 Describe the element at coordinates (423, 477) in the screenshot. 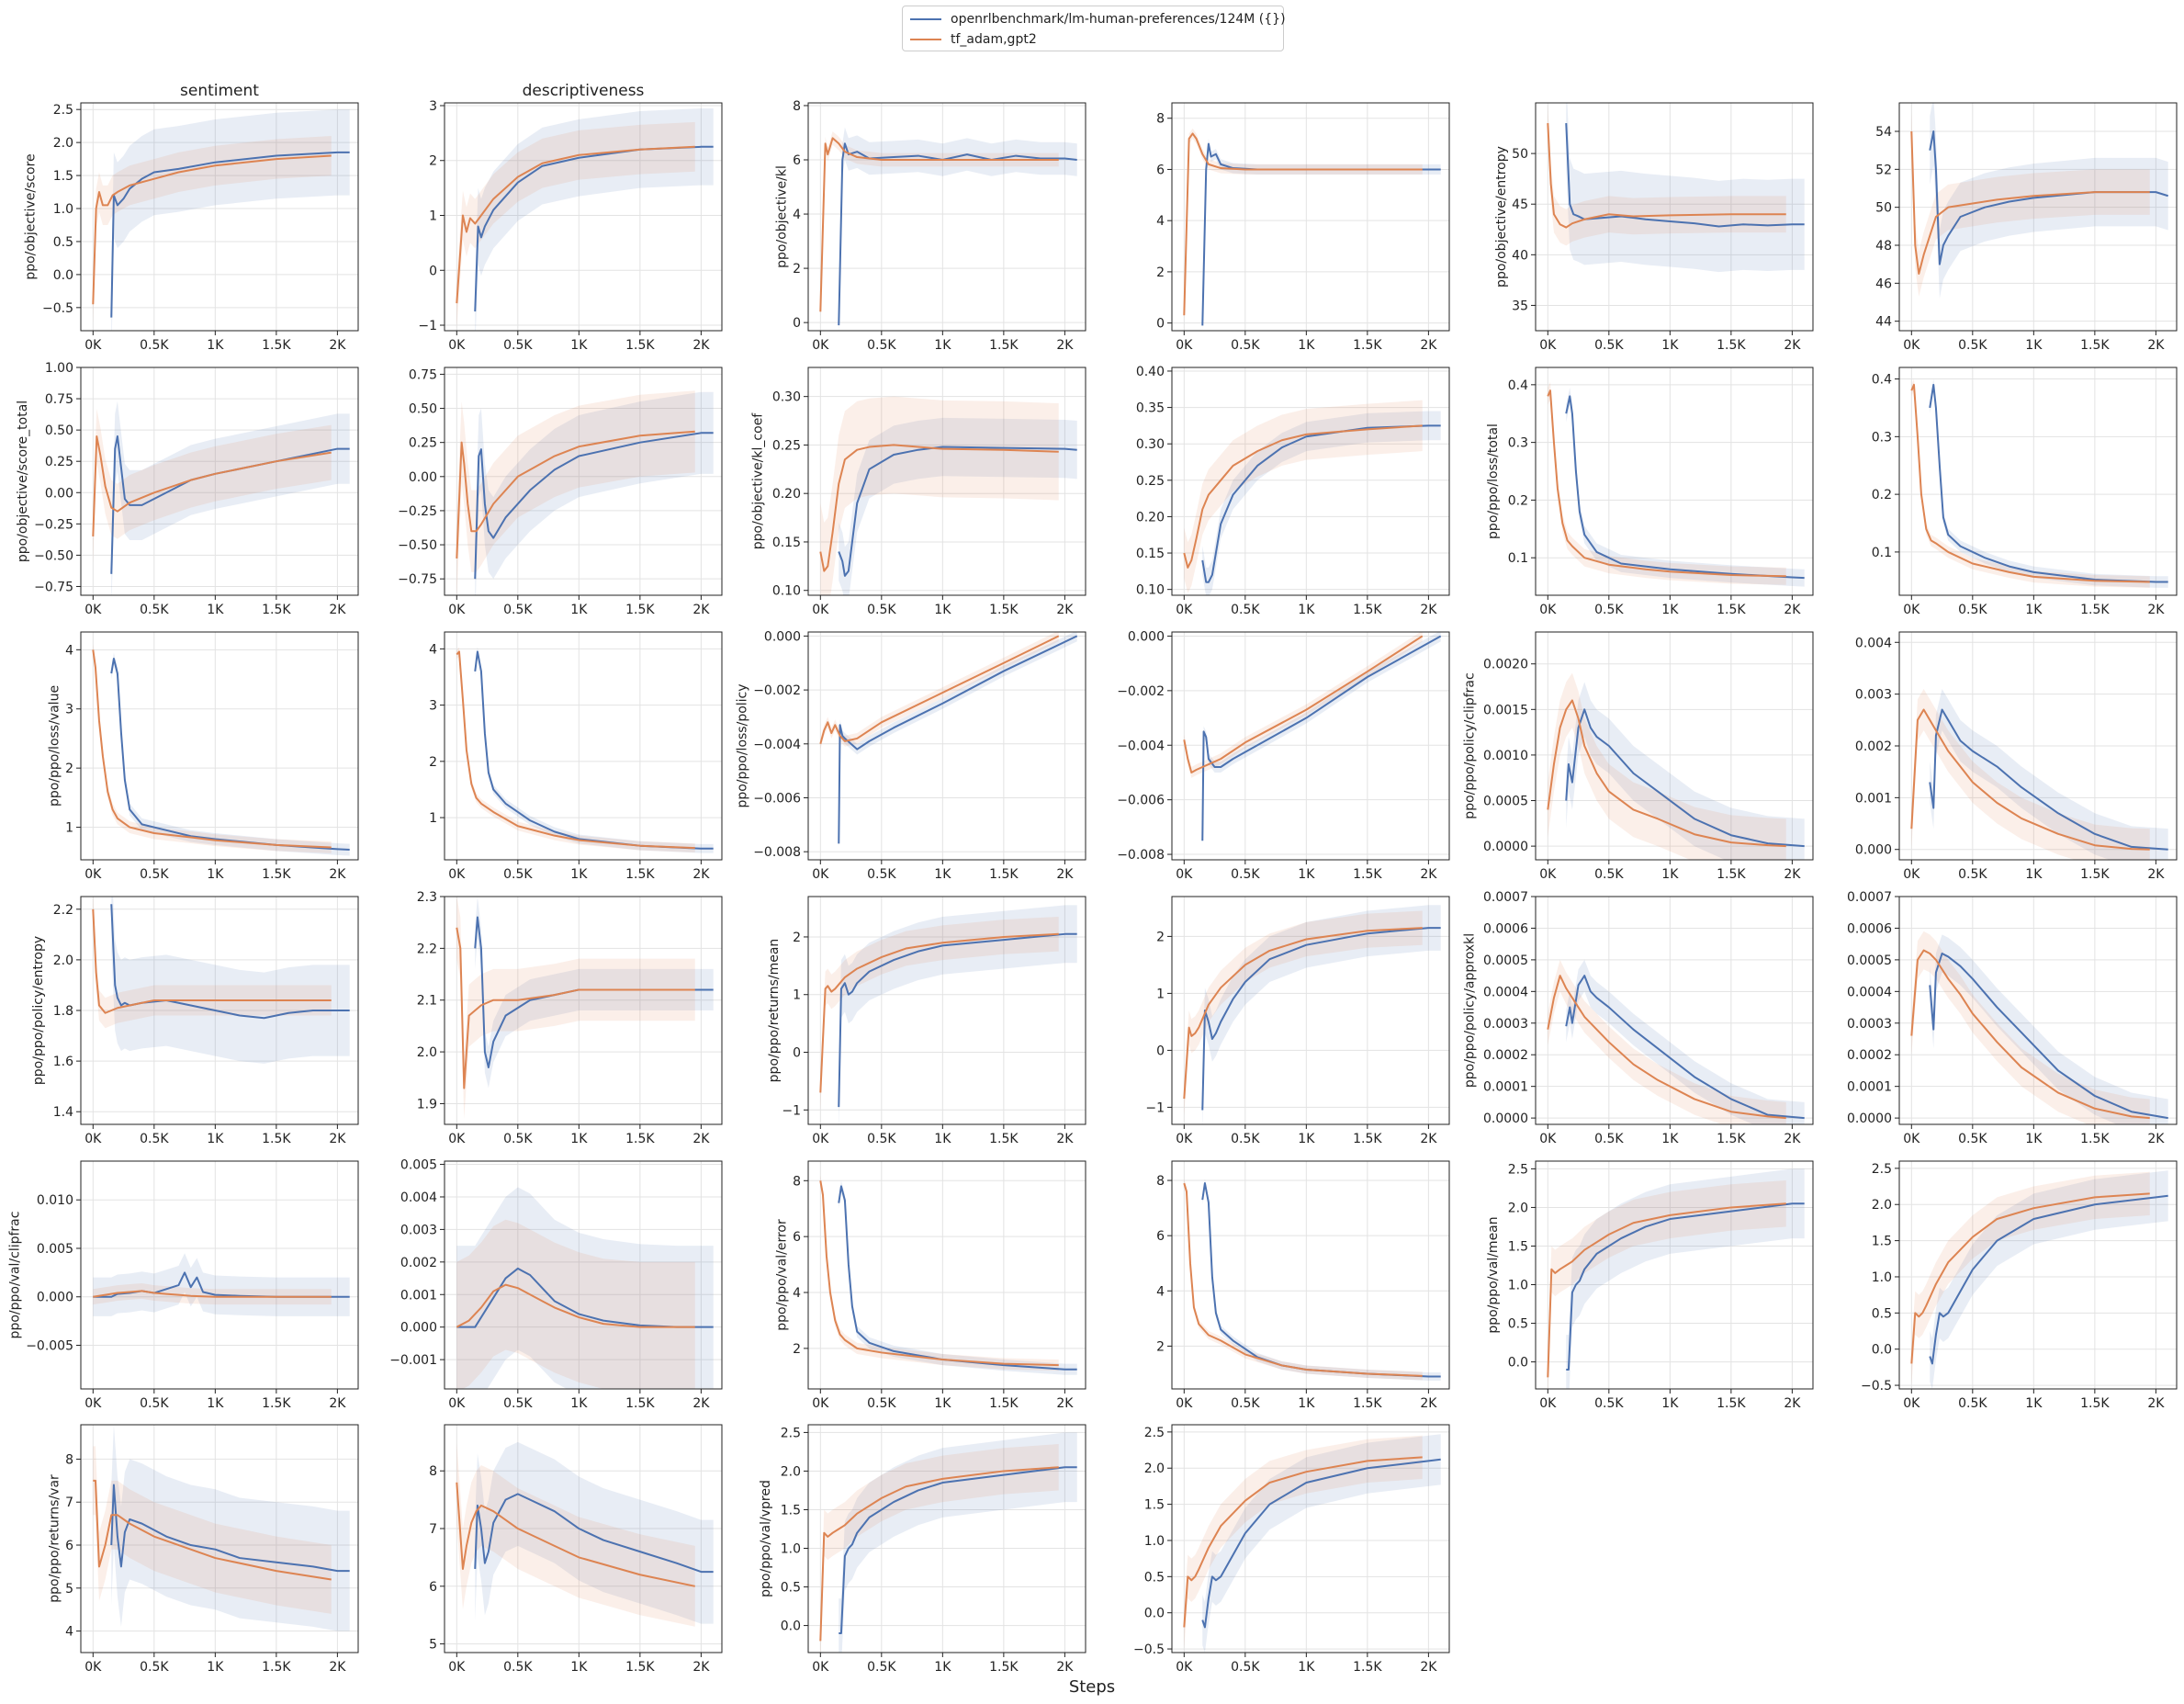

I see `ytick-label: 0.00` at that location.